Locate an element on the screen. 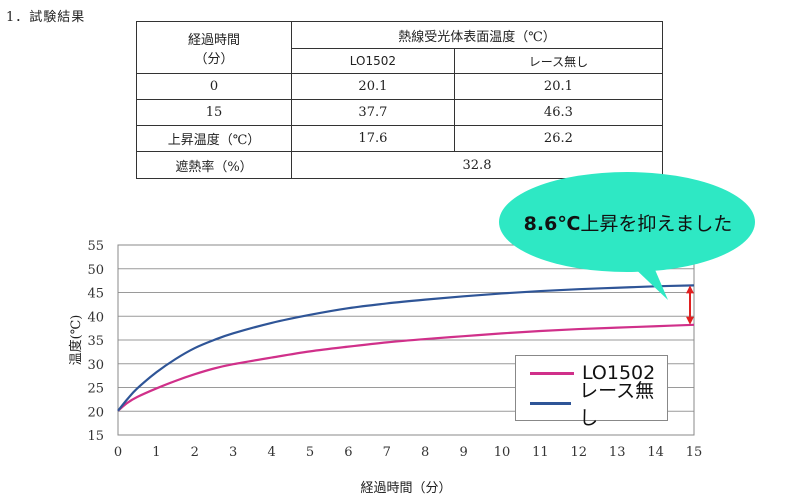 Image resolution: width=792 pixels, height=502 pixels. cell-0-lo1502: 20.1 is located at coordinates (373, 86).